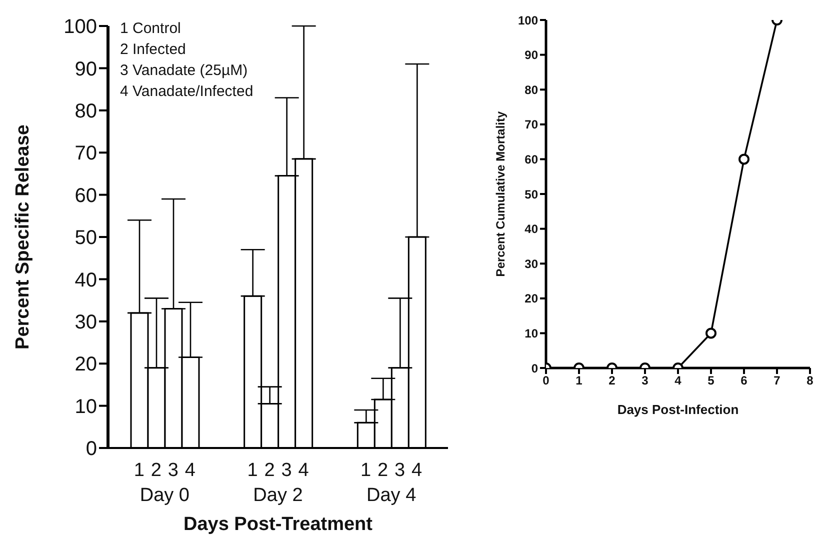  I want to click on y-axis-title: Percent Cumulative Mortality, so click(500, 193).